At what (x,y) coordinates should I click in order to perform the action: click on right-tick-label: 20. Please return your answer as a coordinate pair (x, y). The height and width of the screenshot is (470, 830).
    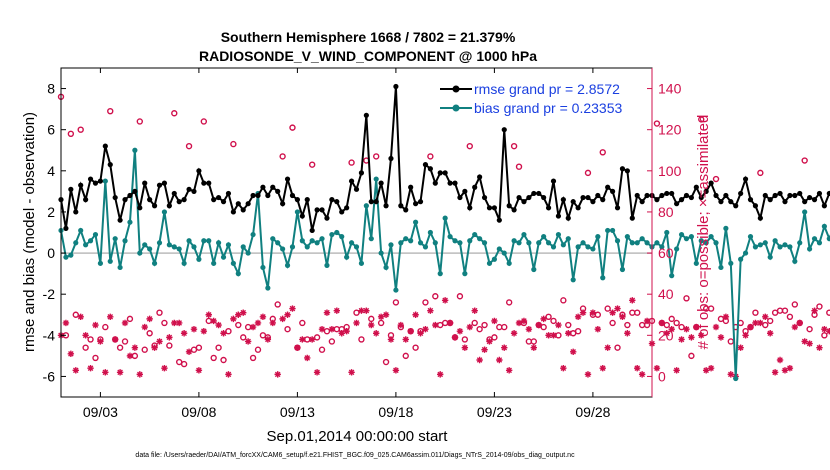
    Looking at the image, I should click on (666, 335).